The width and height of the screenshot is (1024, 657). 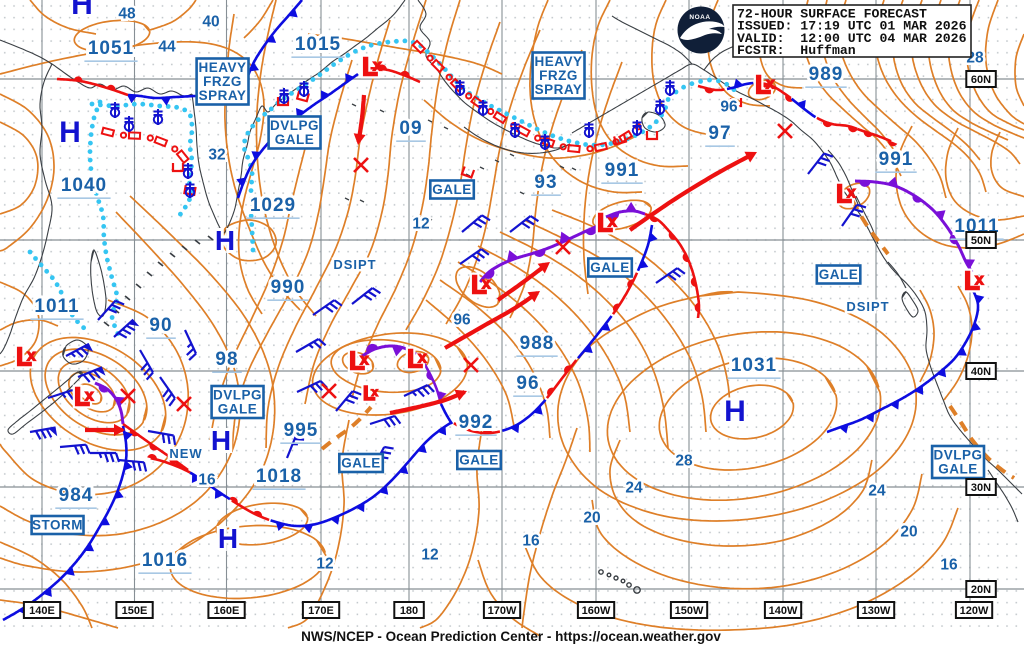 What do you see at coordinates (981, 590) in the screenshot?
I see `svg-text: 20N` at bounding box center [981, 590].